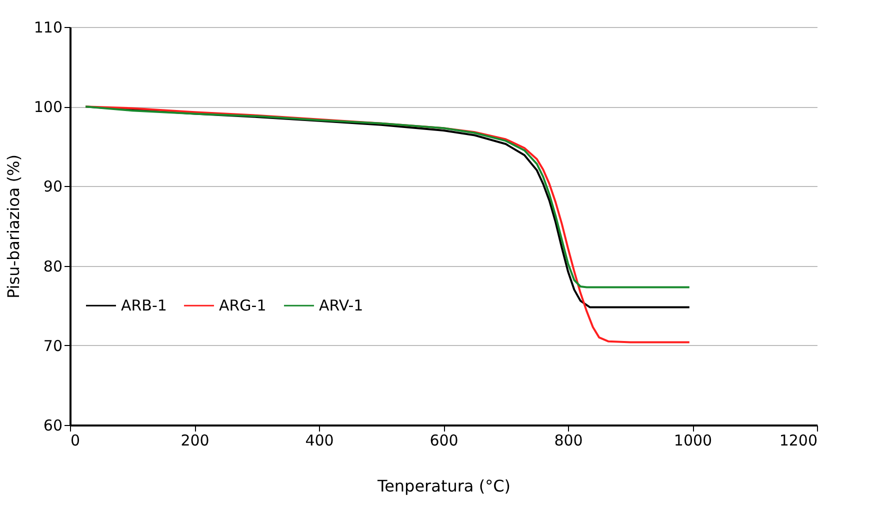 The image size is (877, 511). I want to click on y-axis-title: Pisu-bariazioa (%), so click(13, 226).